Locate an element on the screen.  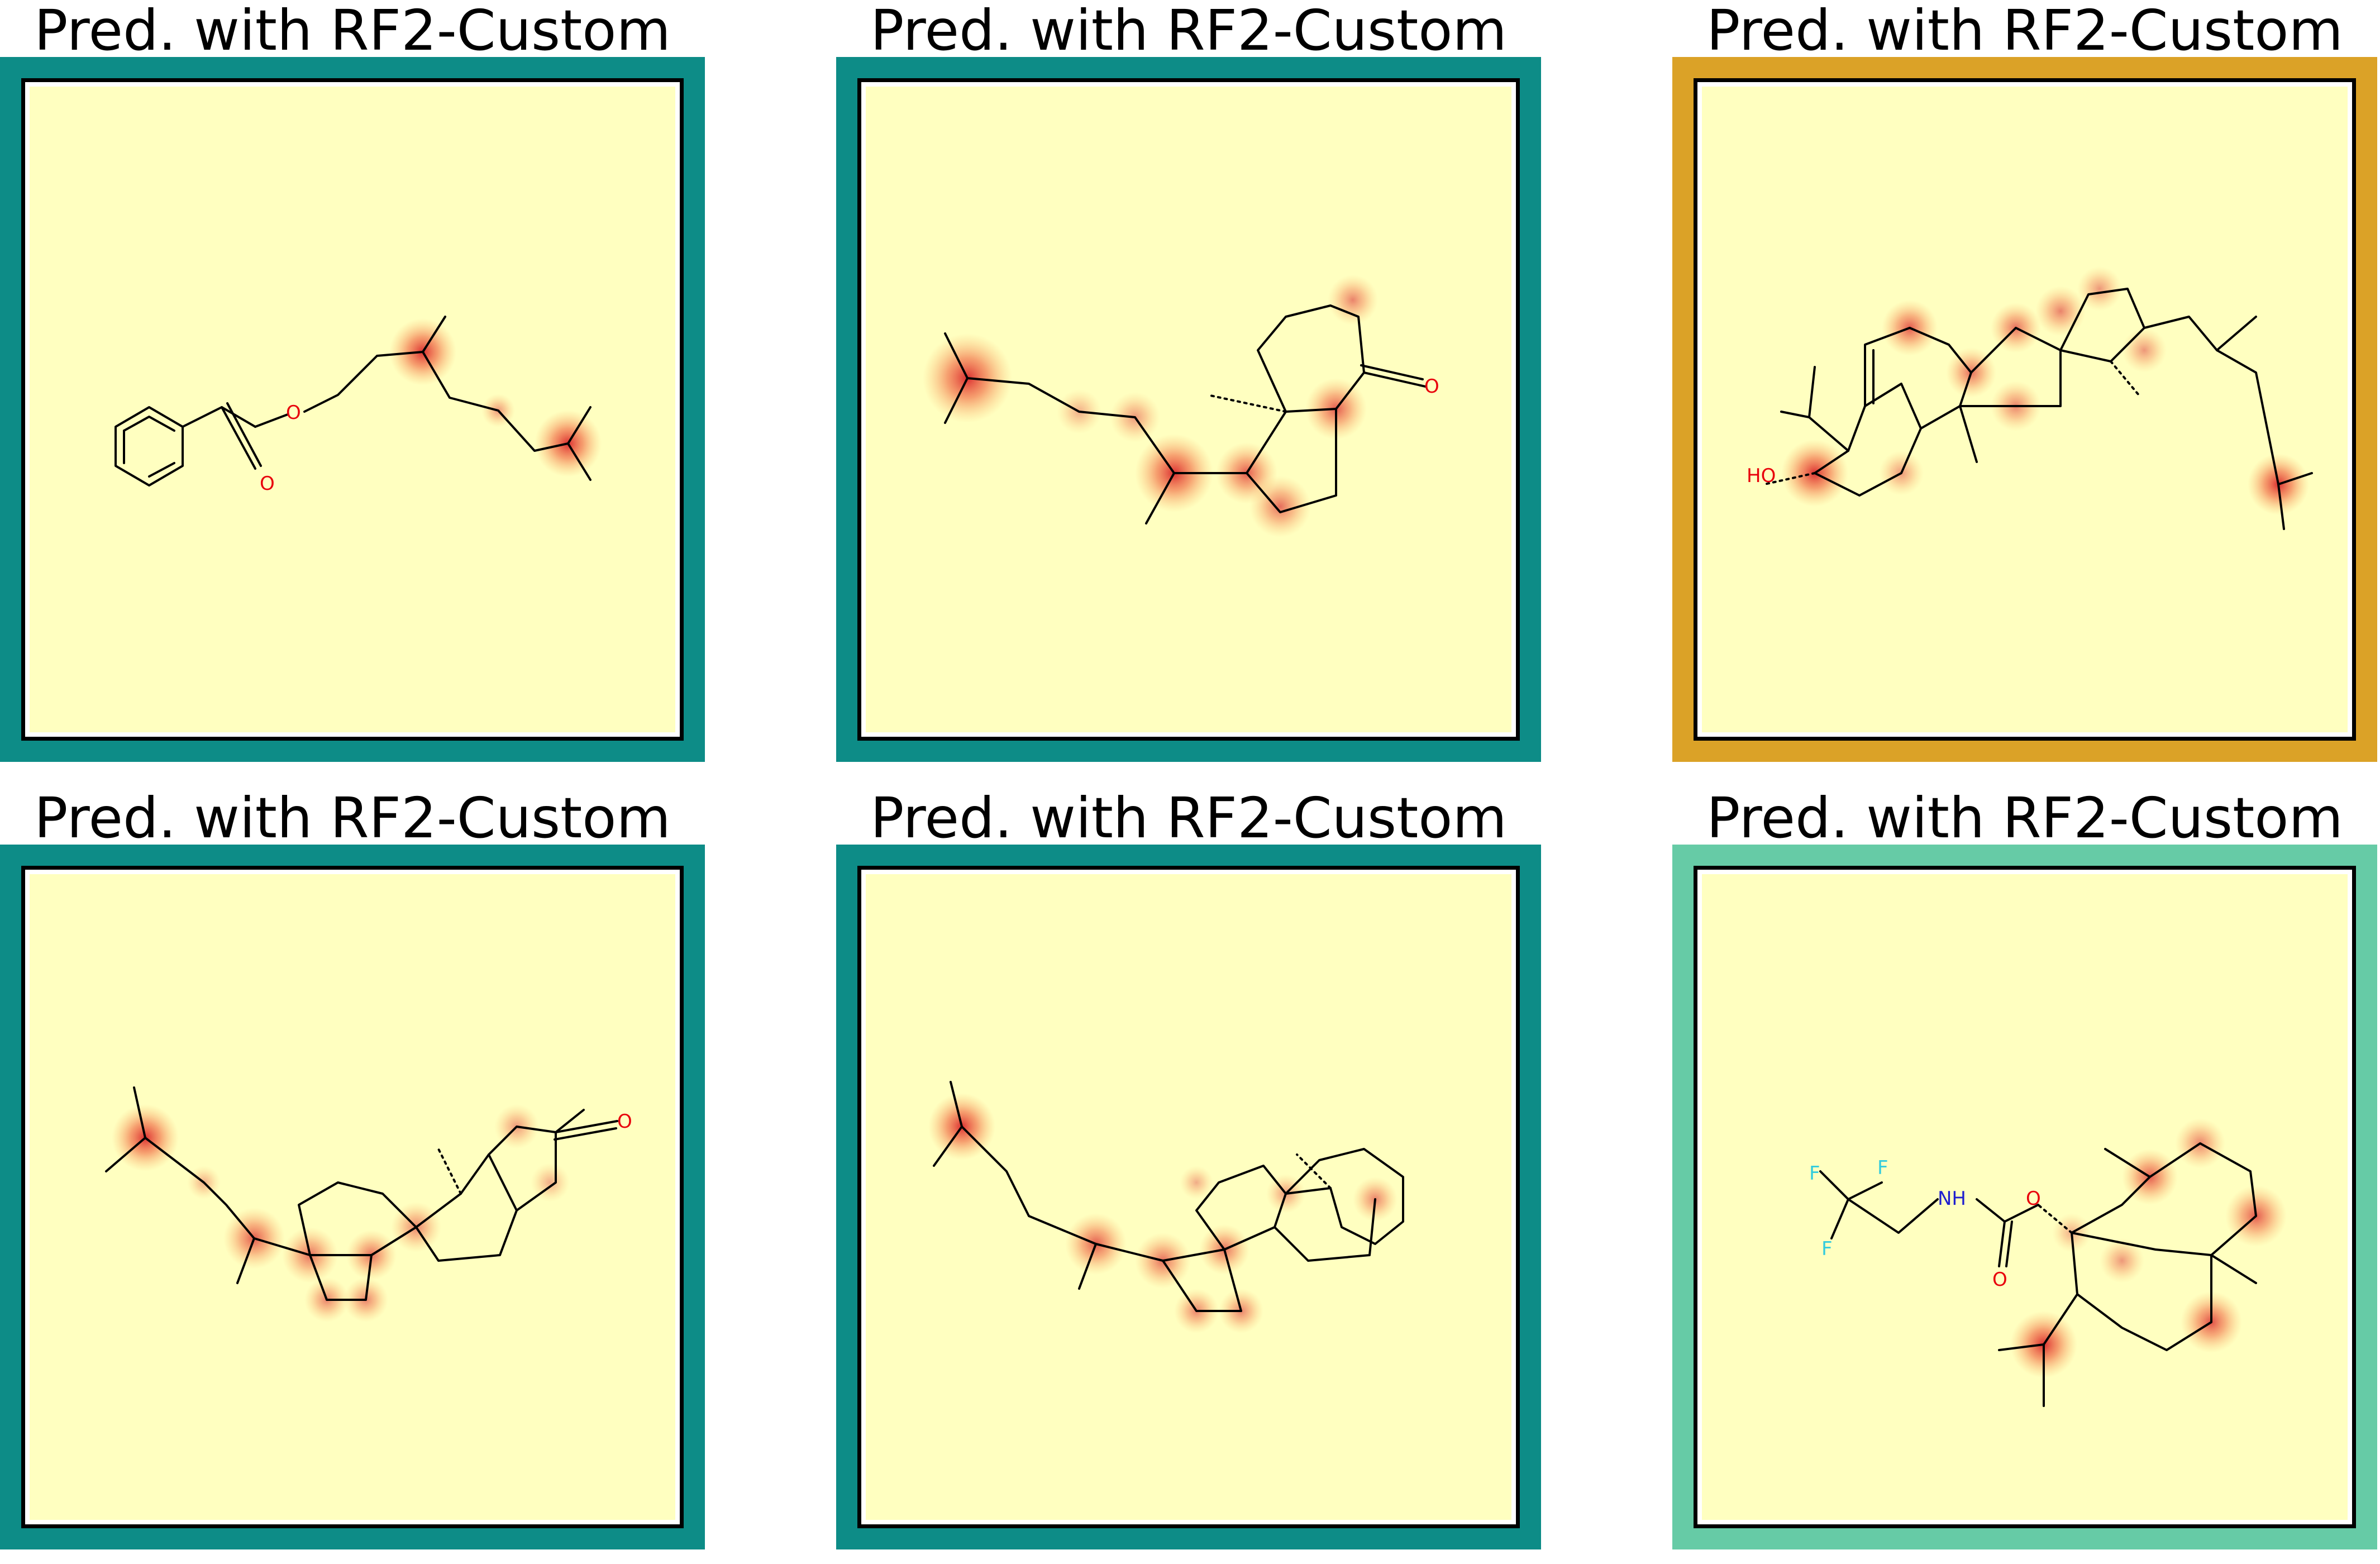
molecule-canvas: O O is located at coordinates (353, 409).